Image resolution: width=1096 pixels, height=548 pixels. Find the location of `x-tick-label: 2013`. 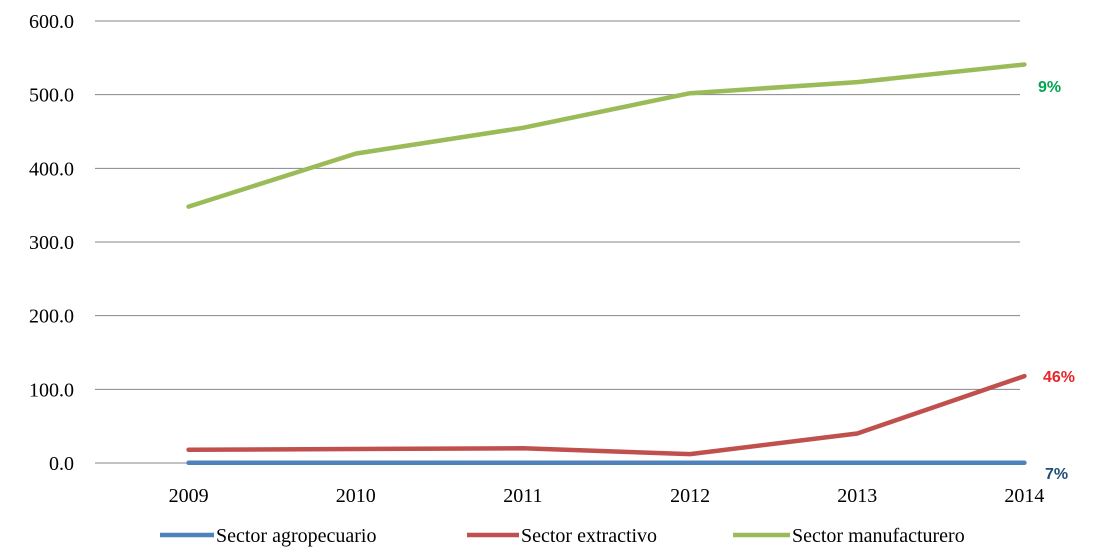

x-tick-label: 2013 is located at coordinates (857, 496).